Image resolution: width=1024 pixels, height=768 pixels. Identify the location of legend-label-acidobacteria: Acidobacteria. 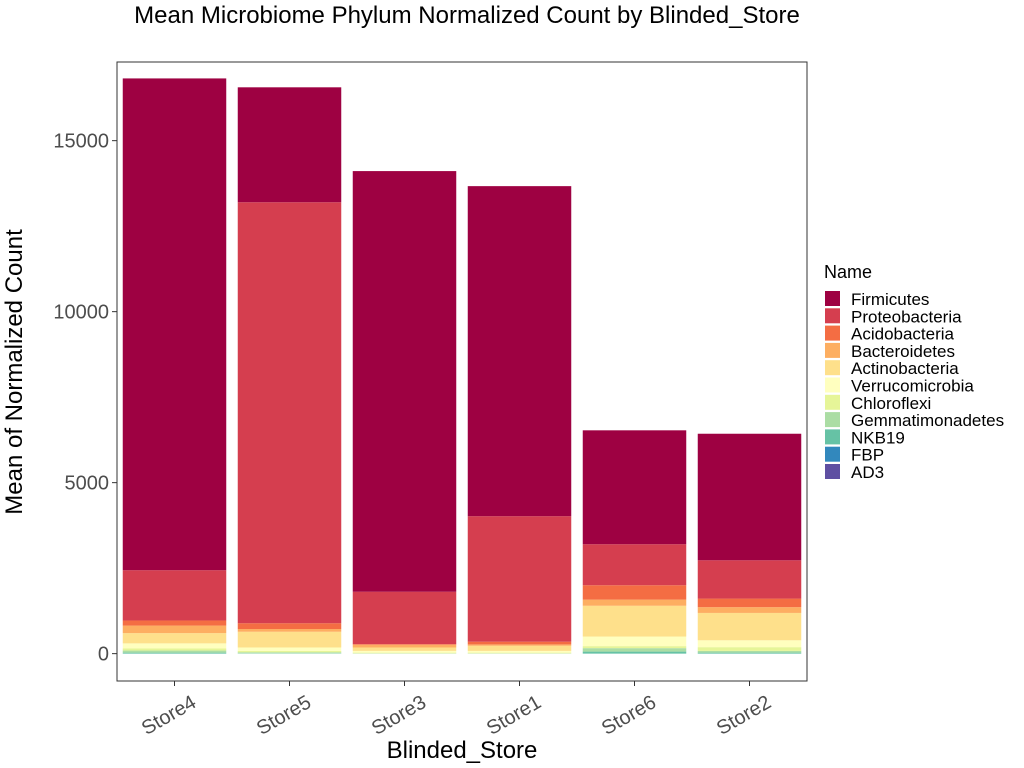
(903, 334).